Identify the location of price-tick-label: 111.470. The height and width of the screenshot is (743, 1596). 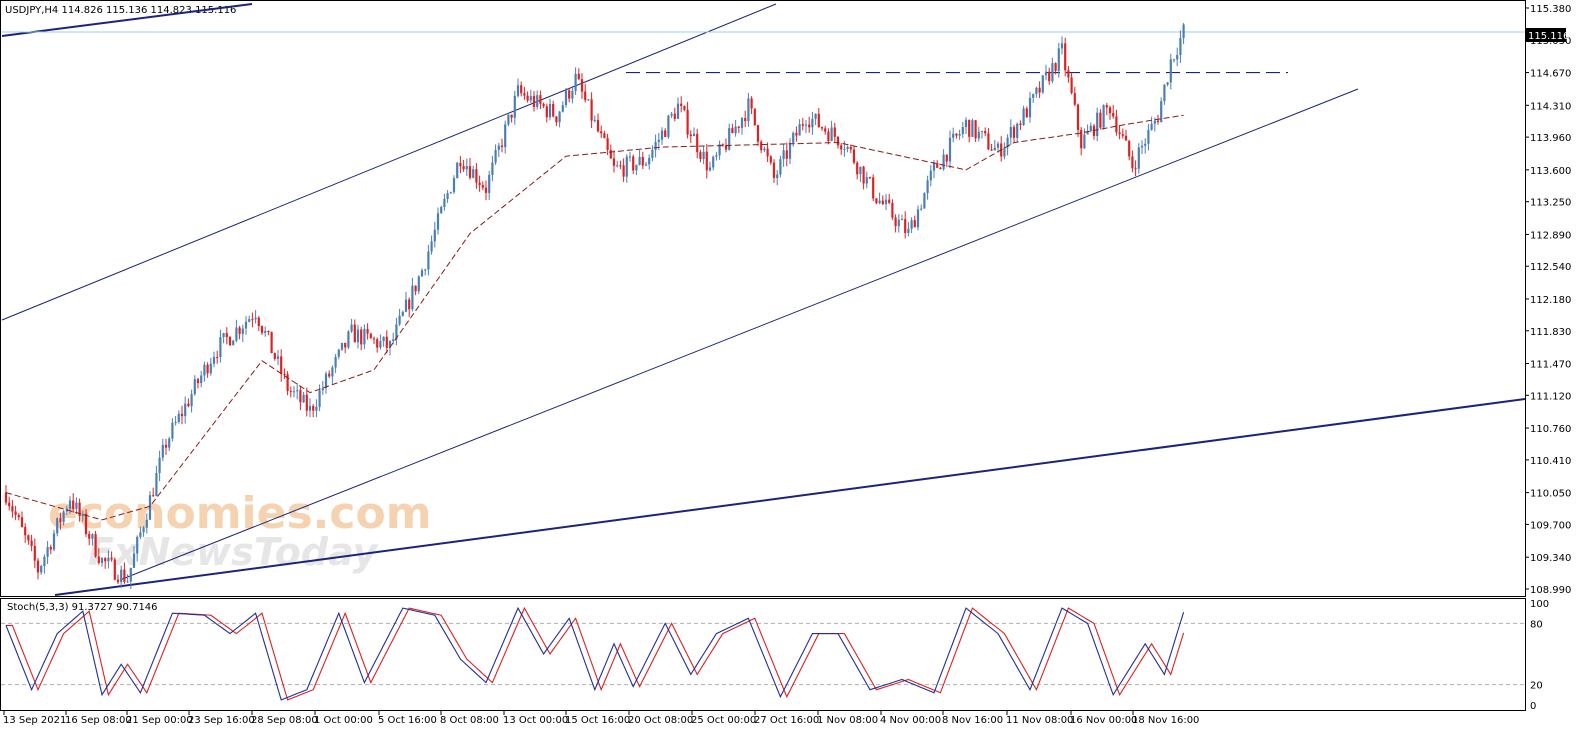
(1550, 365).